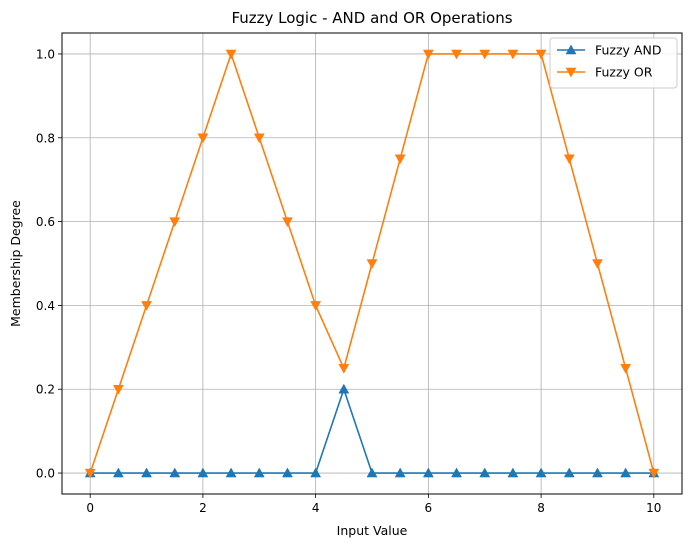 The height and width of the screenshot is (547, 691). Describe the element at coordinates (45, 54) in the screenshot. I see `y-tick-label: 1.0` at that location.